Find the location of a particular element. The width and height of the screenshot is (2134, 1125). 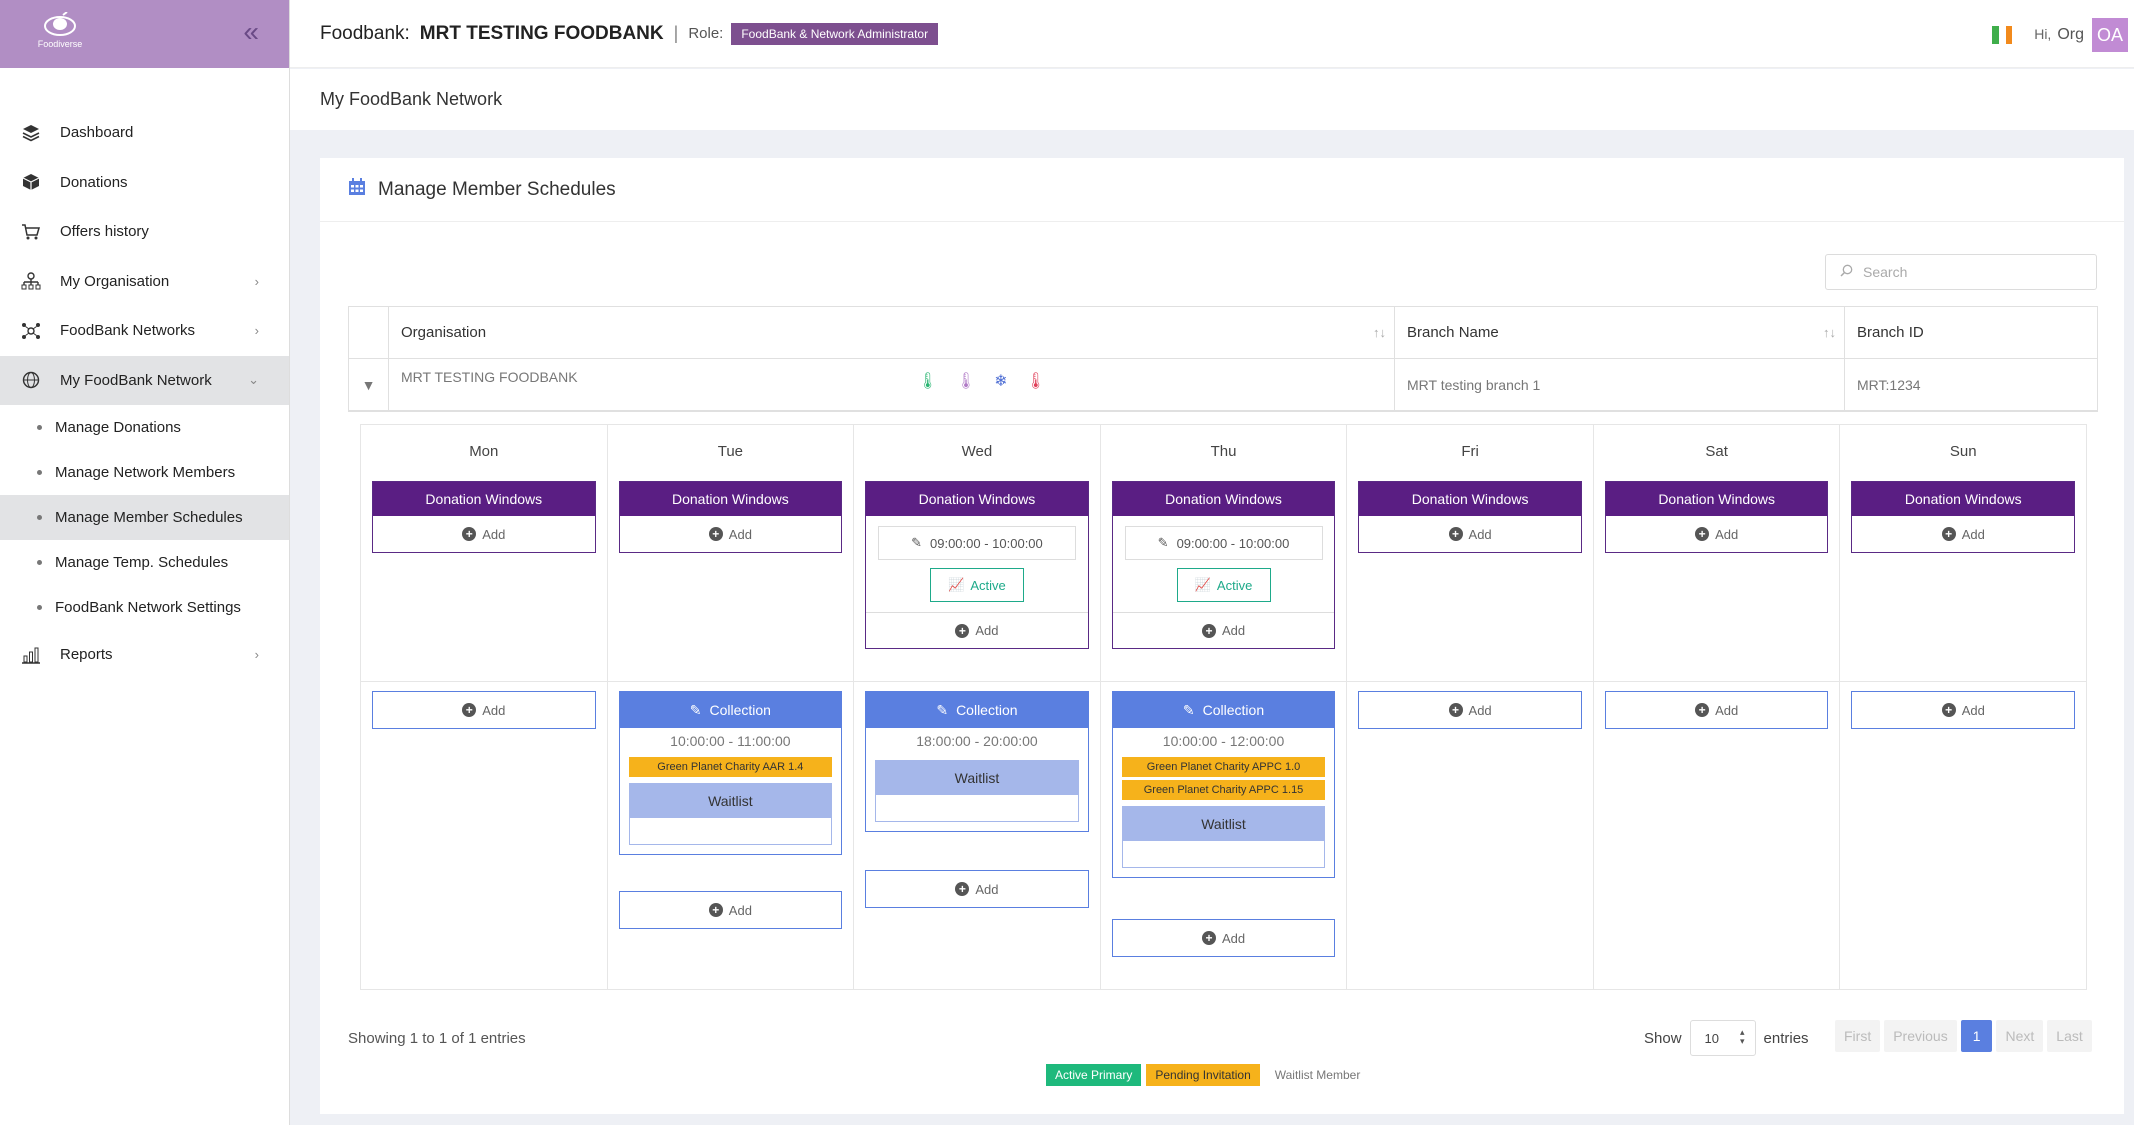

sidebar-item-label: FoodBank Networks is located at coordinates (128, 331).